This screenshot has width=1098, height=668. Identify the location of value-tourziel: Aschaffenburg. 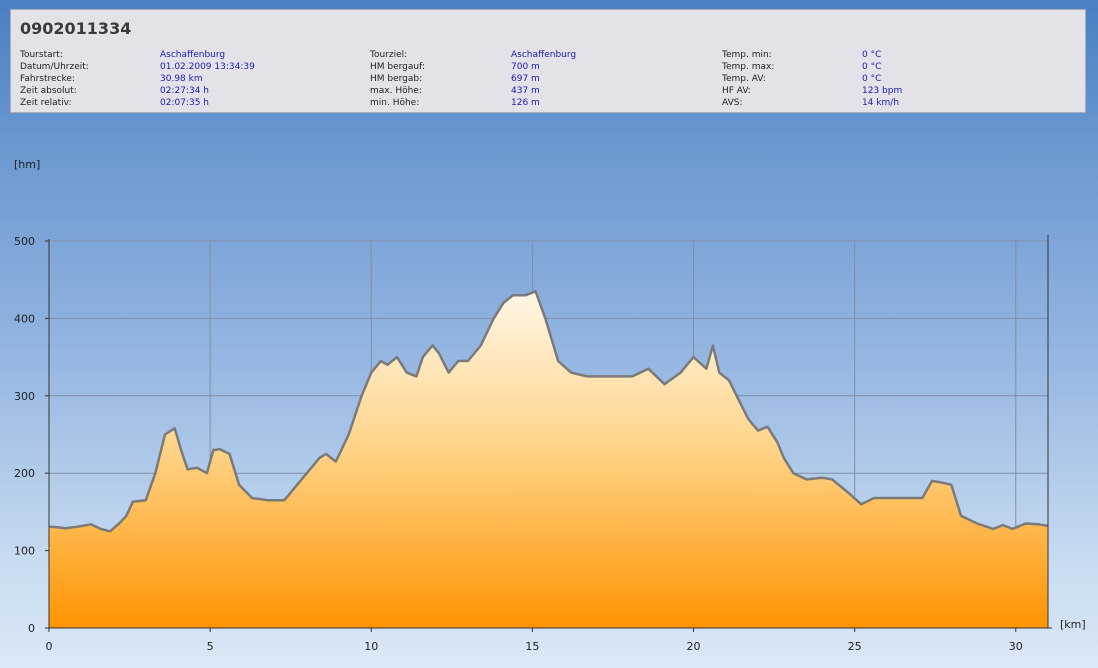
(544, 55).